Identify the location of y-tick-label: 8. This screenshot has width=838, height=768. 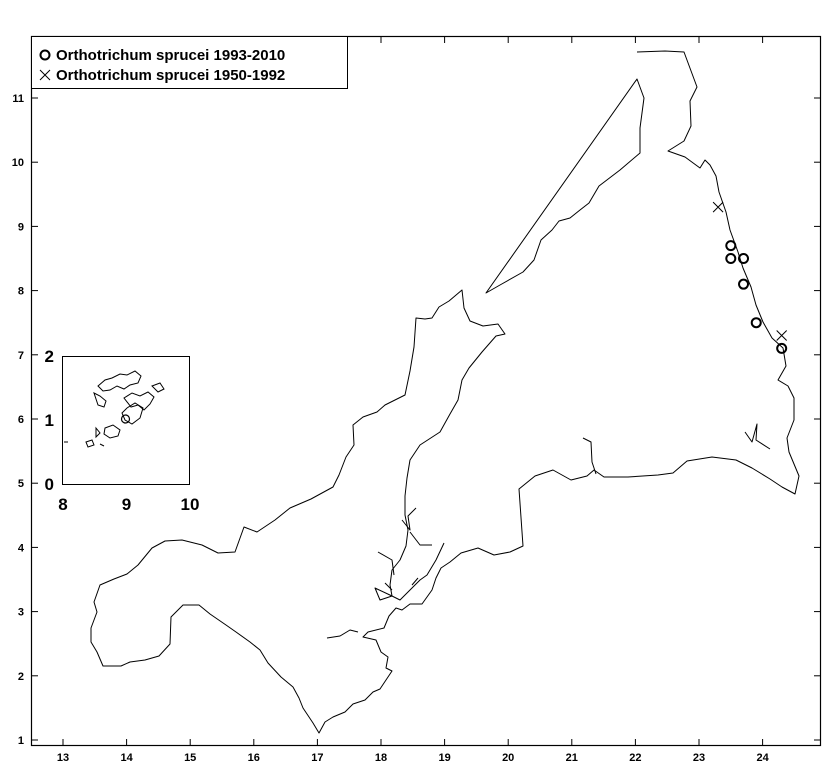
(21, 292).